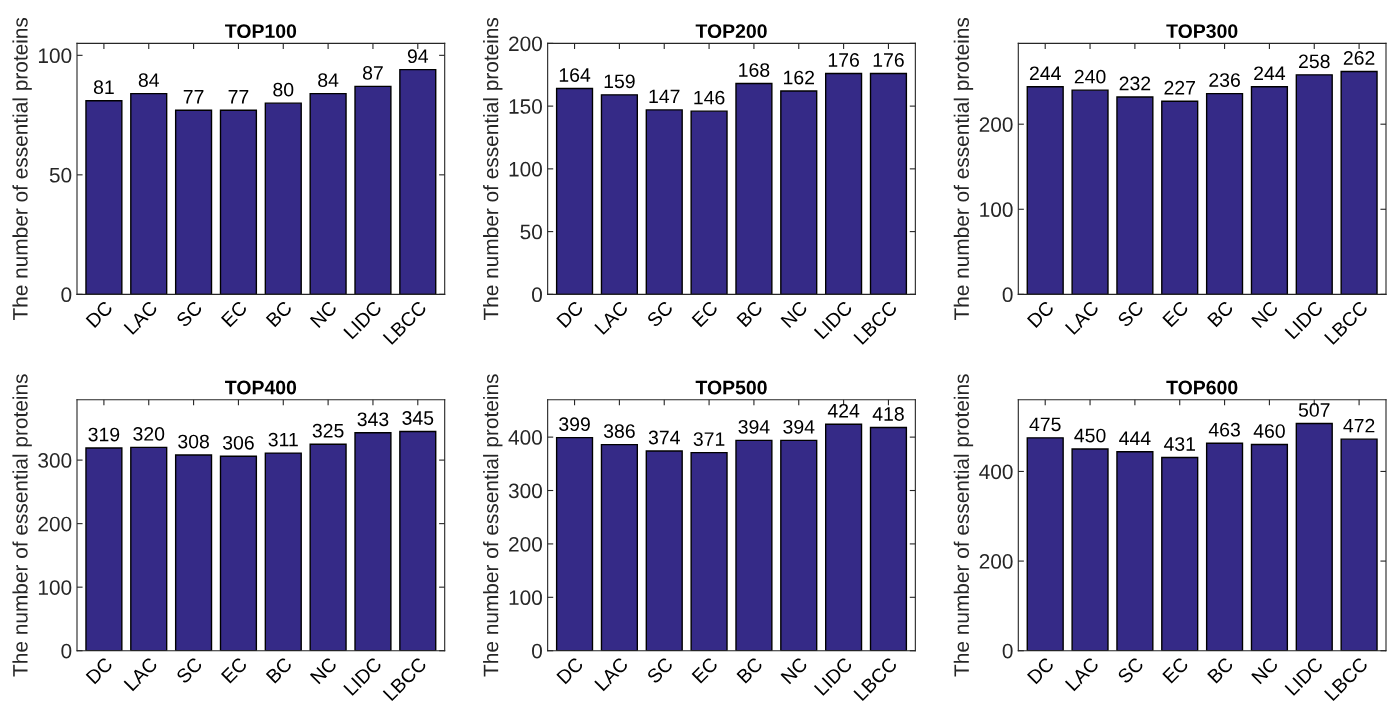 Image resolution: width=1400 pixels, height=723 pixels. What do you see at coordinates (193, 441) in the screenshot?
I see `data-label: 308` at bounding box center [193, 441].